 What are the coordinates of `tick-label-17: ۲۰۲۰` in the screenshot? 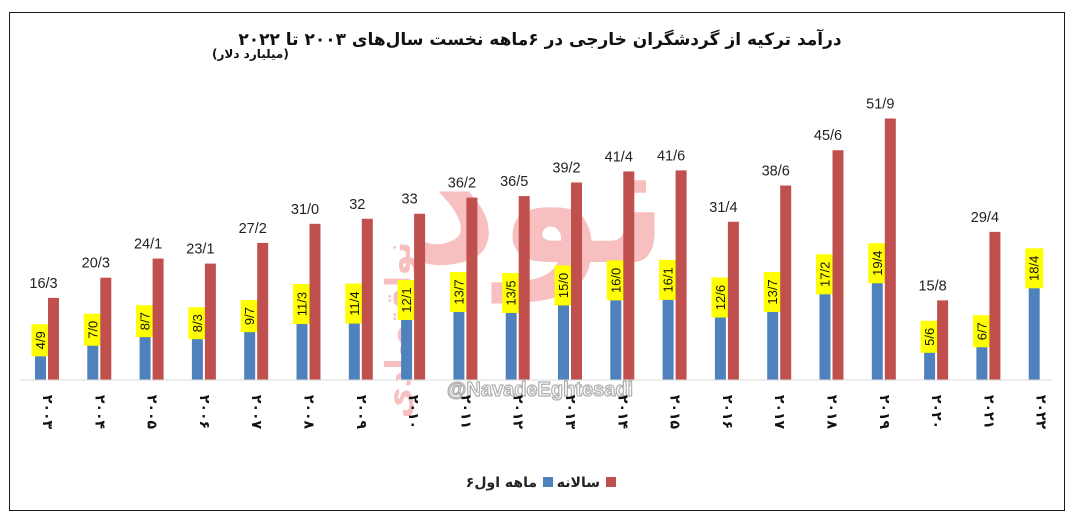 It's located at (936, 412).